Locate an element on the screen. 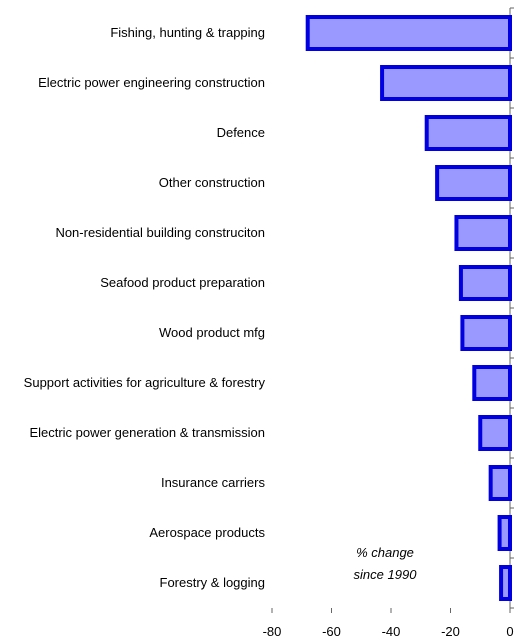  category-label: Fishing, hunting & trapping is located at coordinates (187, 32).